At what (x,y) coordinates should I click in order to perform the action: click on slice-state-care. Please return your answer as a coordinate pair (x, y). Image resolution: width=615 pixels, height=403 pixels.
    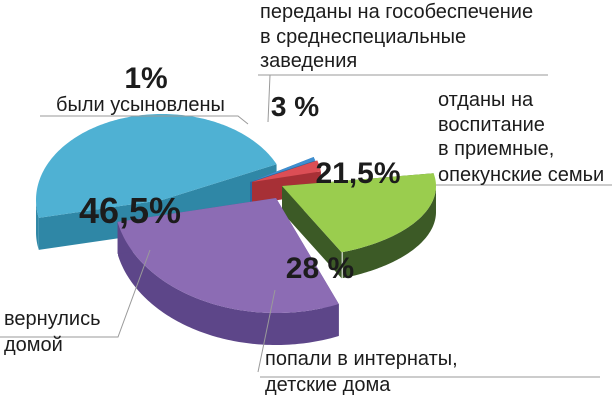
    Looking at the image, I should click on (286, 171).